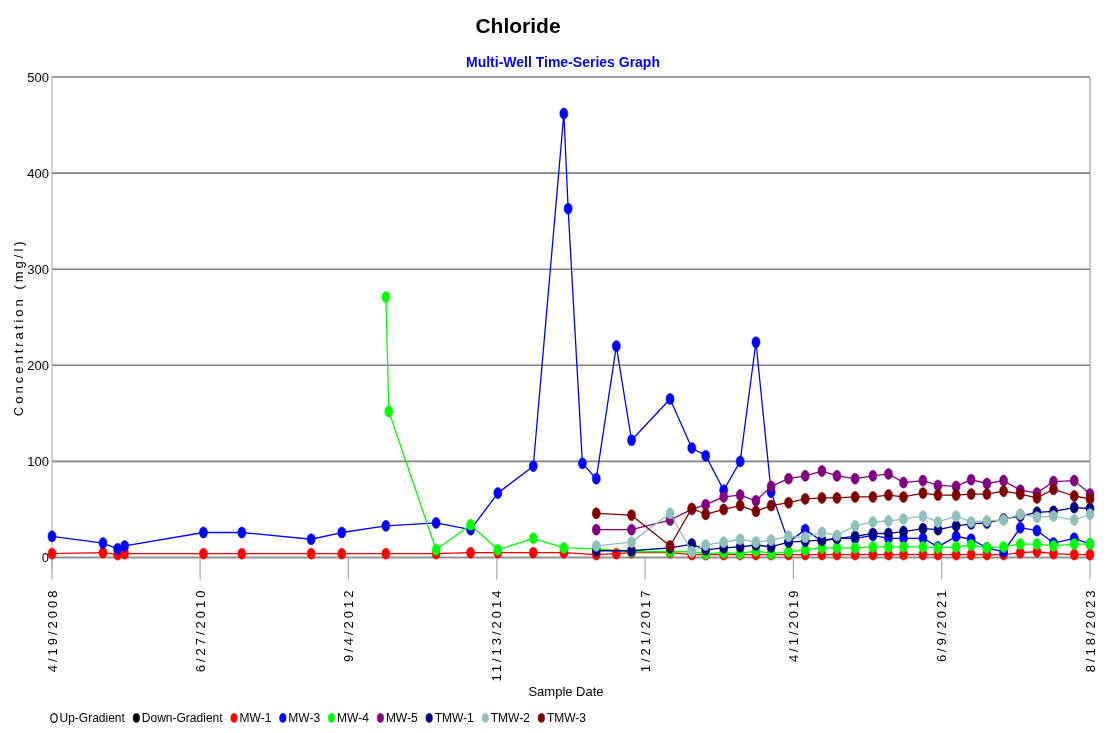  What do you see at coordinates (645, 630) in the screenshot?
I see `x-tick-label: 1/21/2017` at bounding box center [645, 630].